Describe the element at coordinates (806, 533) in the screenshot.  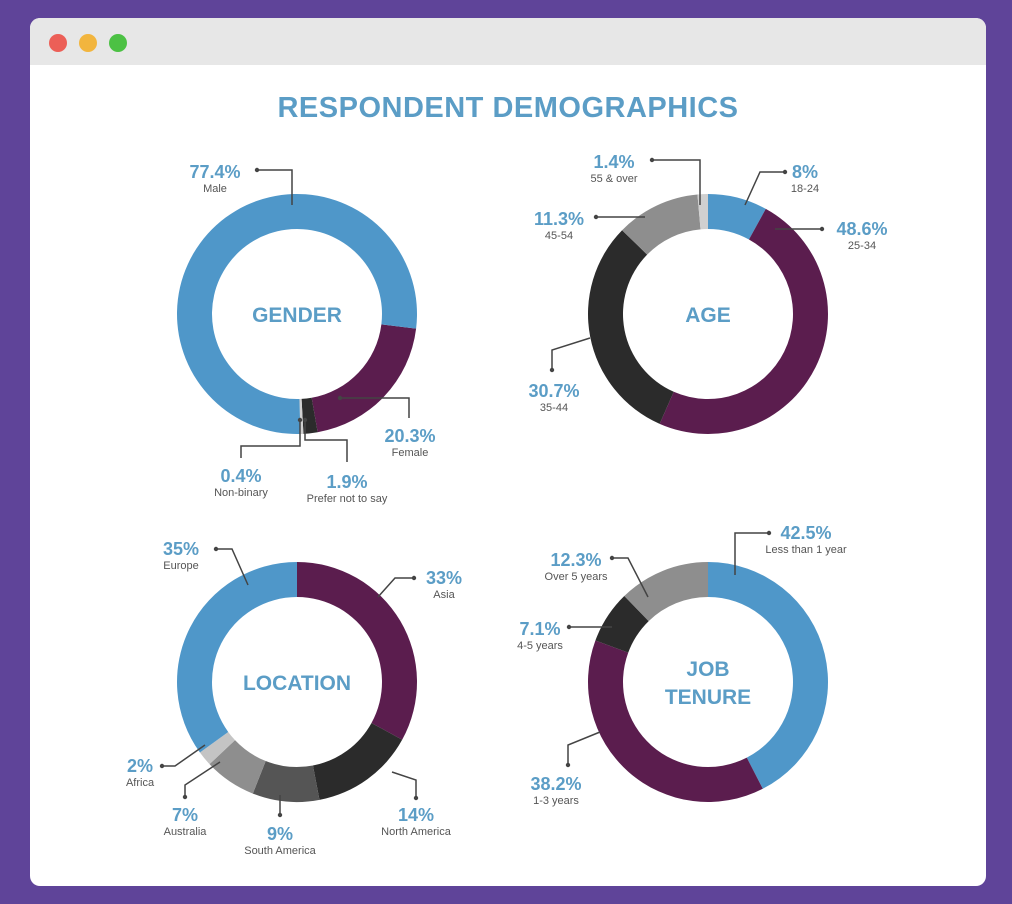
I see `segment-value: 42.5%` at that location.